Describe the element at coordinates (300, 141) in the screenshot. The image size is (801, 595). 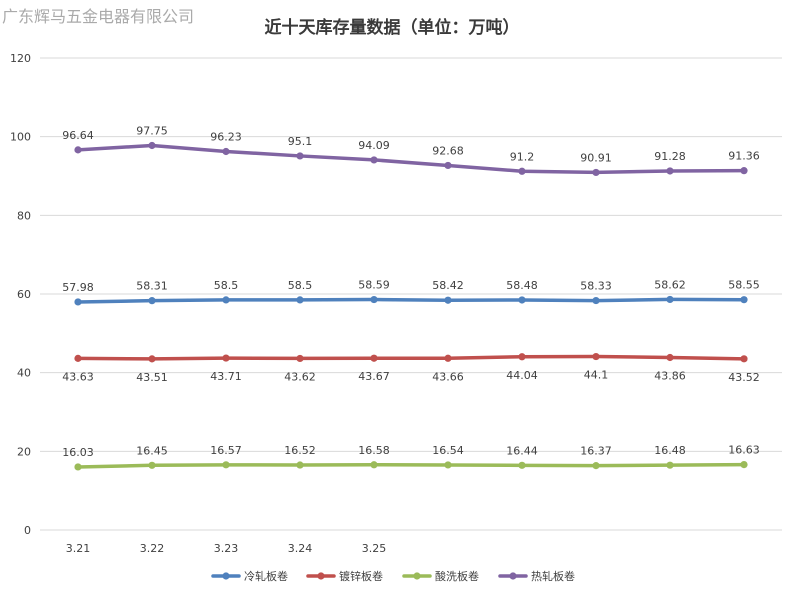
I see `data-label: 95.1` at that location.